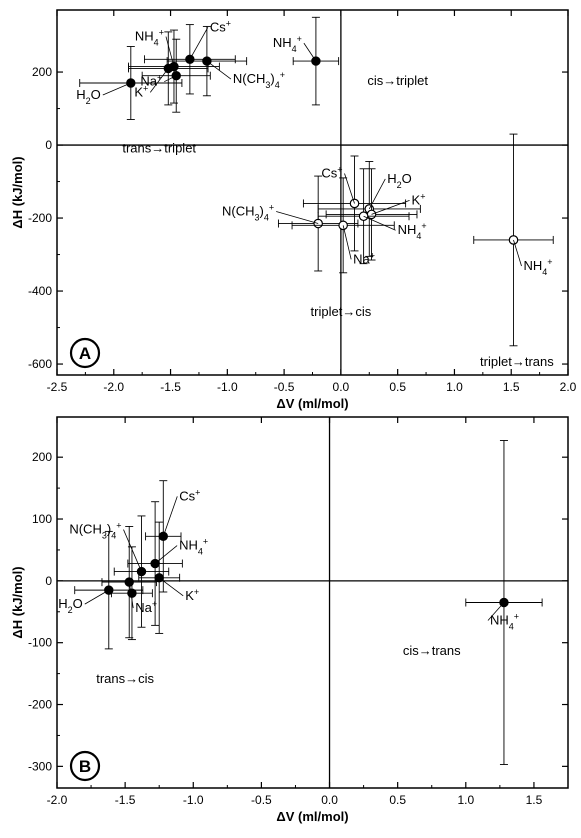 The width and height of the screenshot is (581, 838). What do you see at coordinates (40, 364) in the screenshot?
I see `y-tick-label: -600` at bounding box center [40, 364].